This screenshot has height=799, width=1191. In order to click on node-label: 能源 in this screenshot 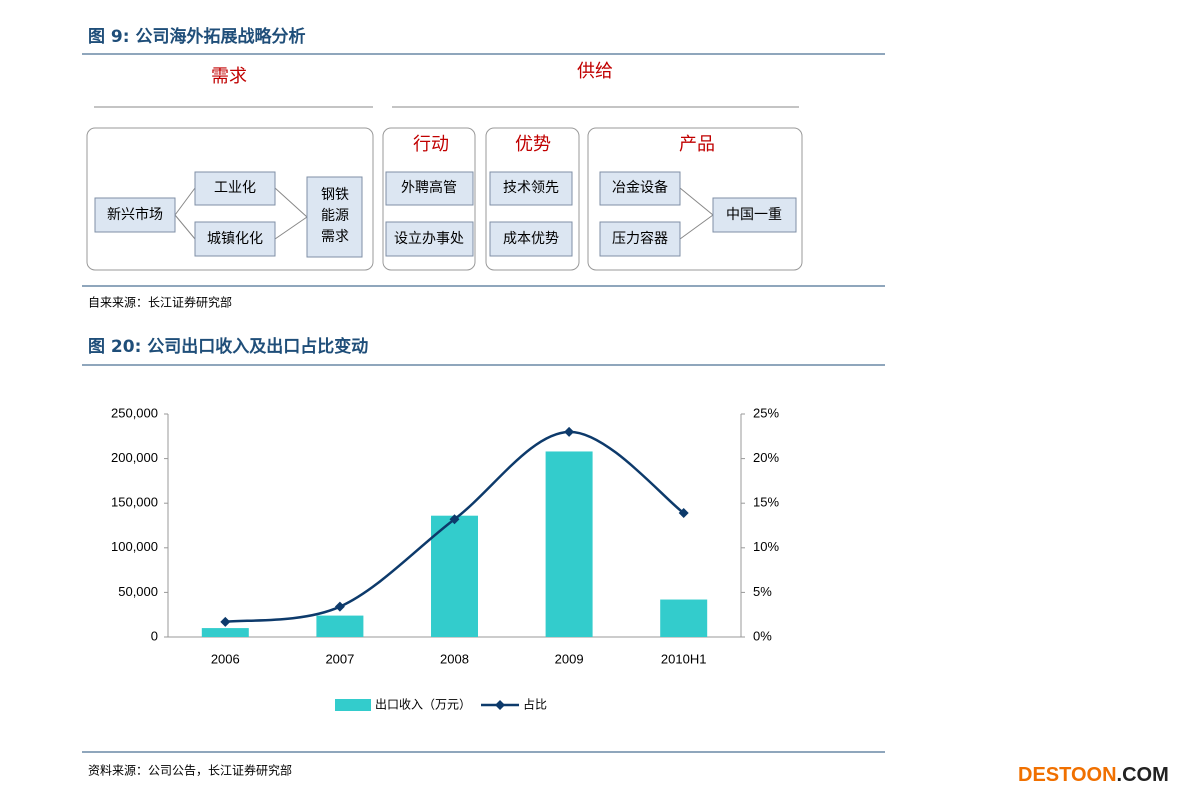, I will do `click(335, 216)`.